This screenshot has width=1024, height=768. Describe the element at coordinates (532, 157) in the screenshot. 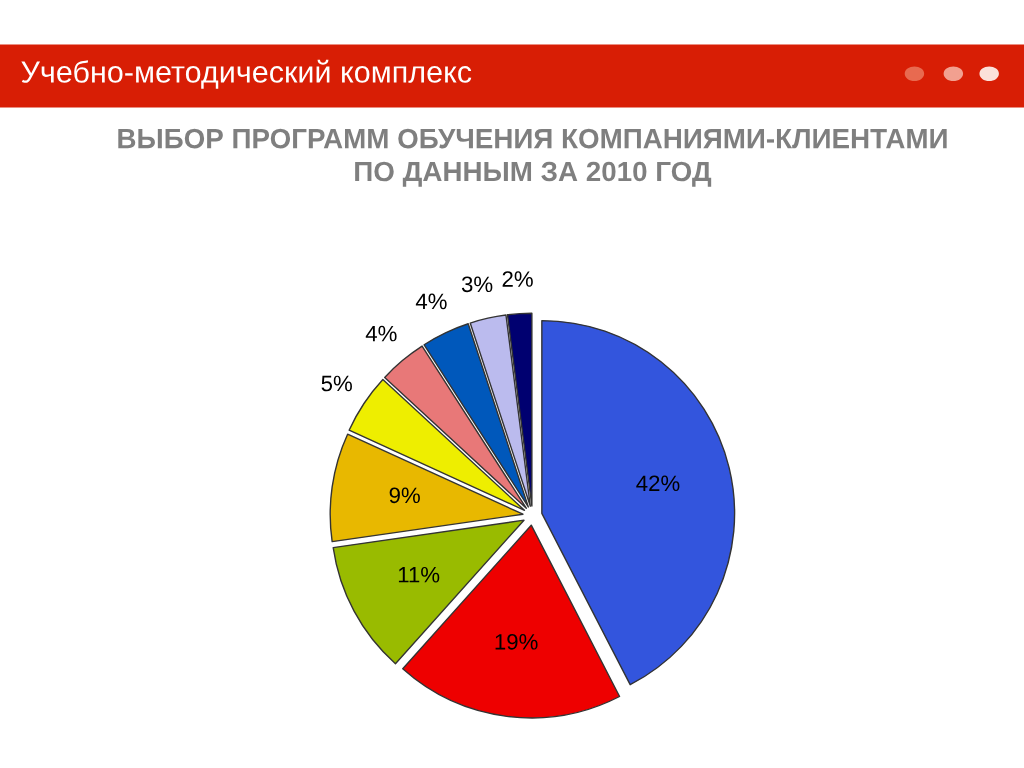

I see `chart-title: ВЫБОР ПРОГРАММ ОБУЧЕНИЯ КОМПАНИЯМИ-КЛИЕНТАМИ ПО ДАННЫМ ЗА 2010 ГОД` at that location.